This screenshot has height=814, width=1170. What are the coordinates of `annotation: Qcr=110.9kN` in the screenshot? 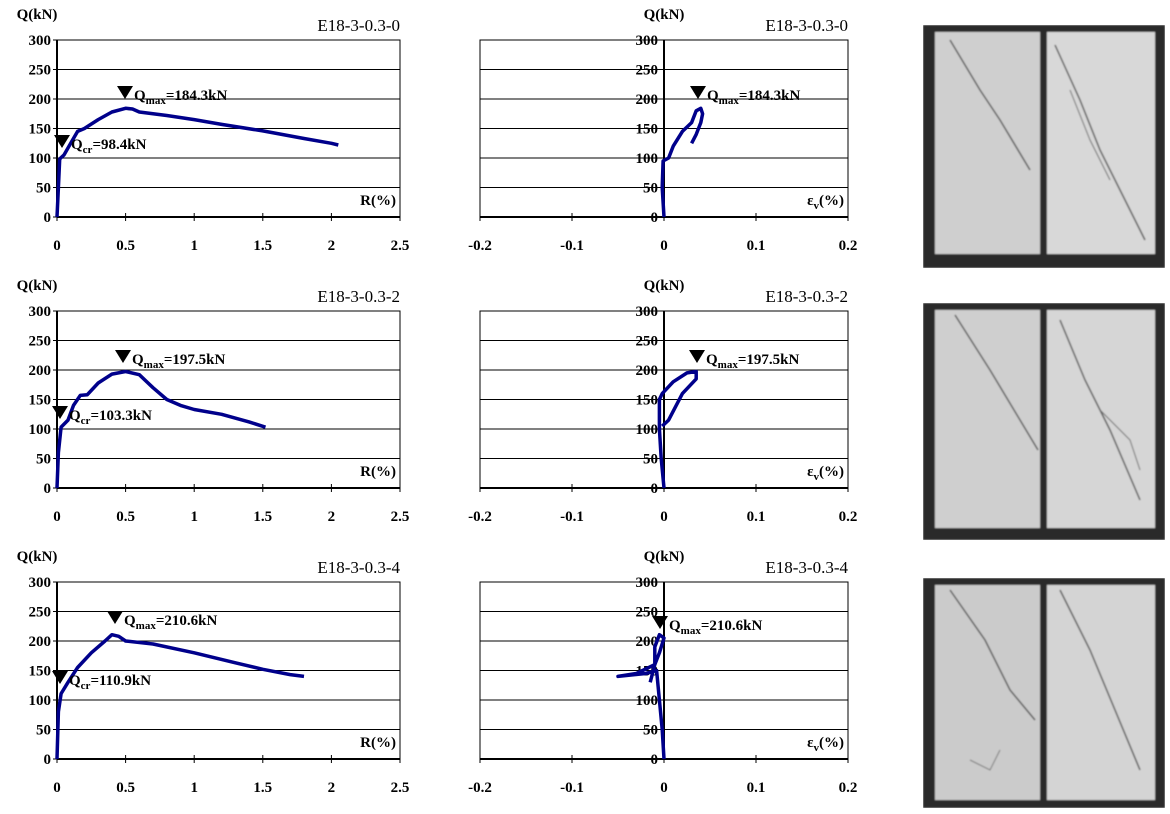 It's located at (110, 682).